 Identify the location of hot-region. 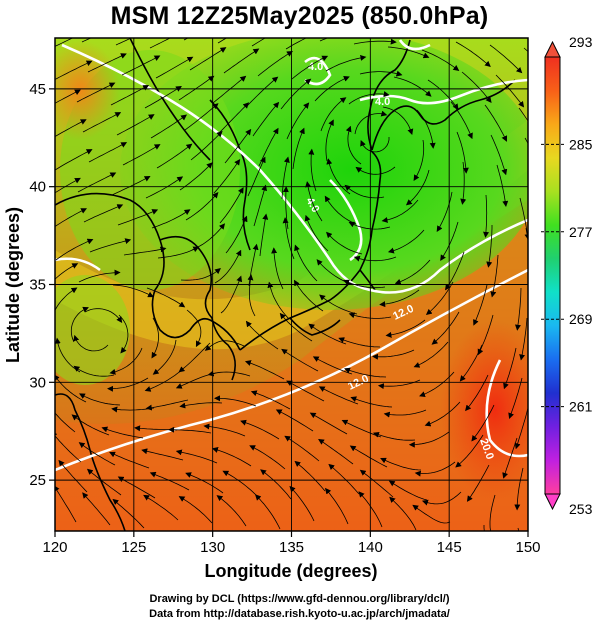
(484, 410).